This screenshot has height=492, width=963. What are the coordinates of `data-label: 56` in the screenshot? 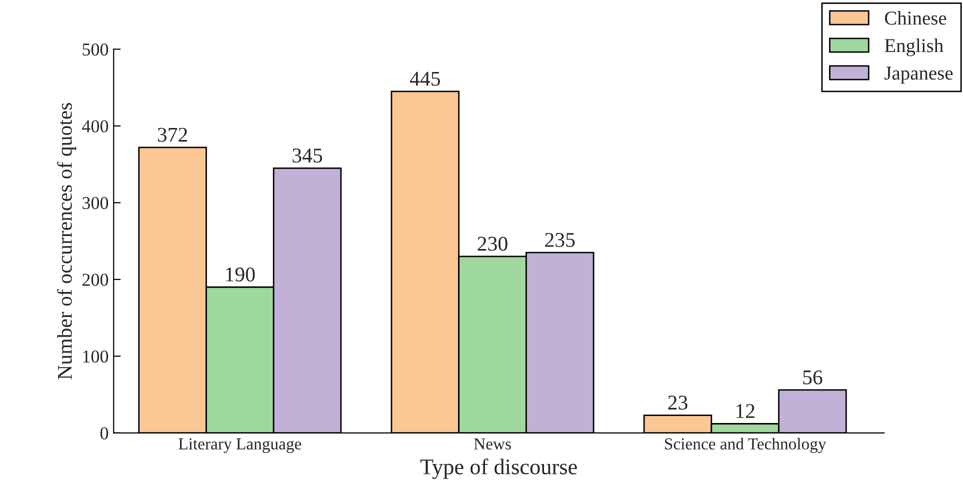 It's located at (812, 377).